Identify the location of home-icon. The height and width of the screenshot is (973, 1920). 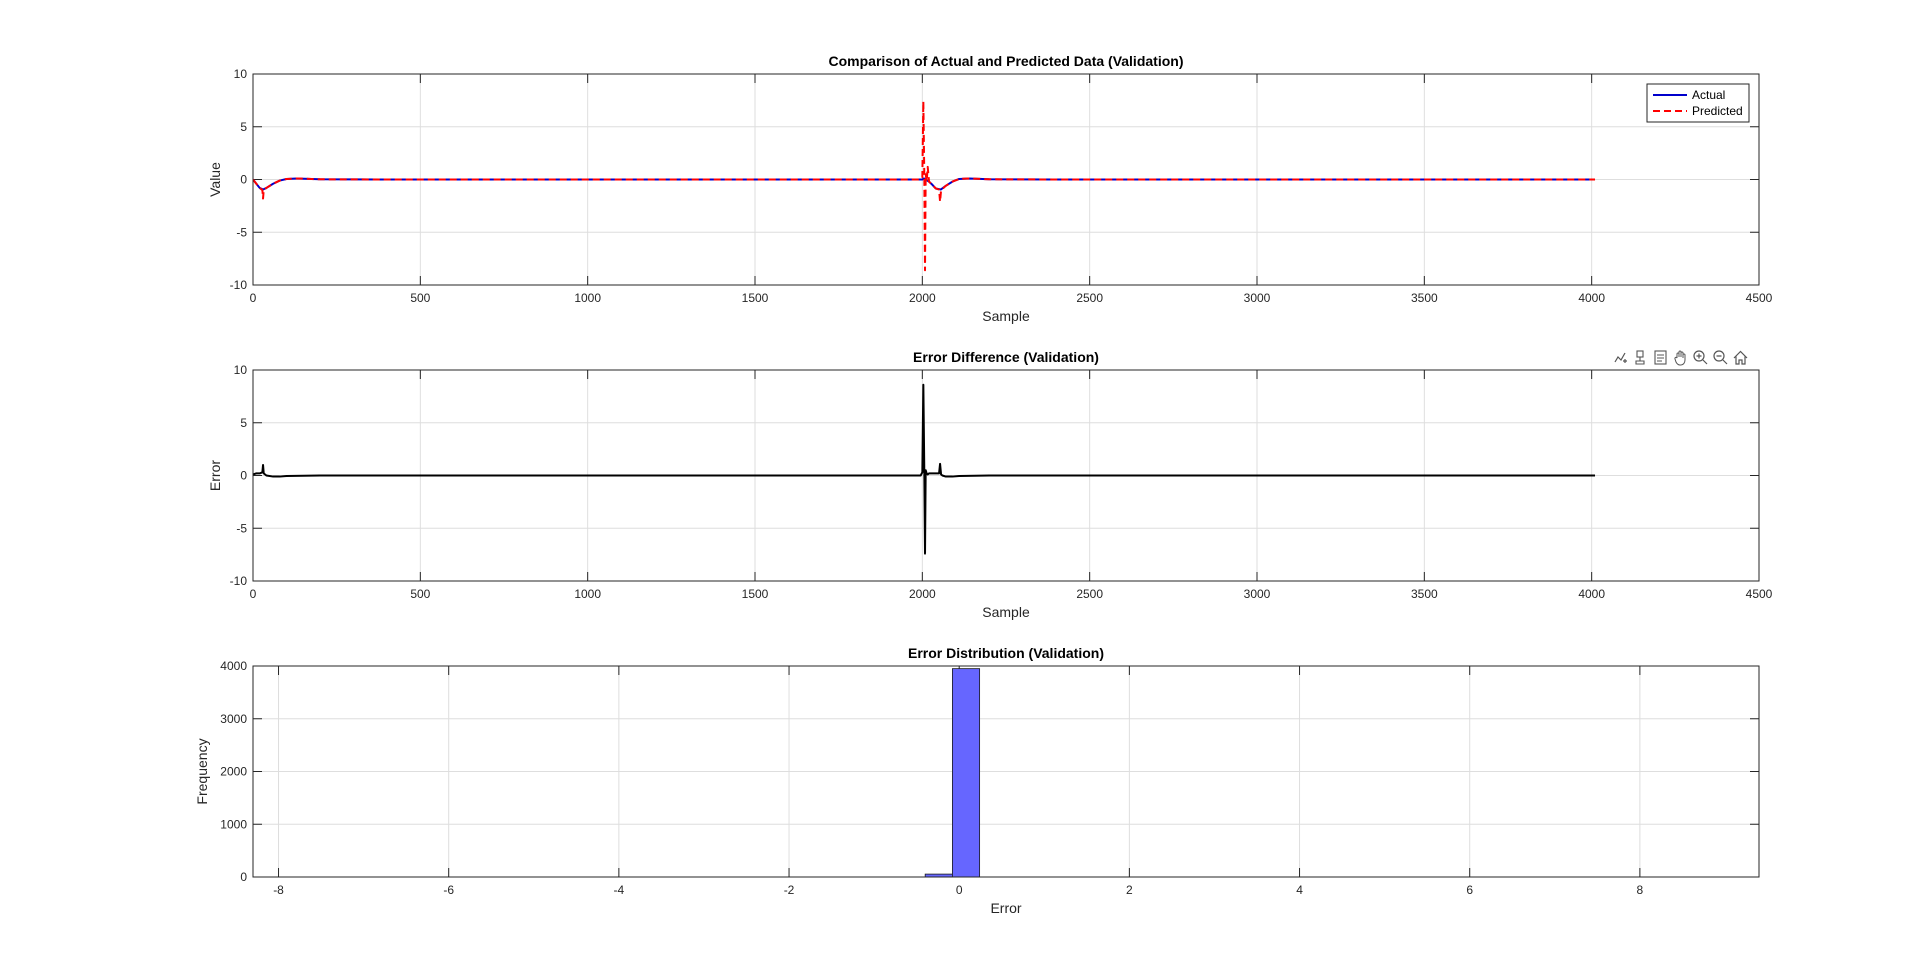
(1740, 357).